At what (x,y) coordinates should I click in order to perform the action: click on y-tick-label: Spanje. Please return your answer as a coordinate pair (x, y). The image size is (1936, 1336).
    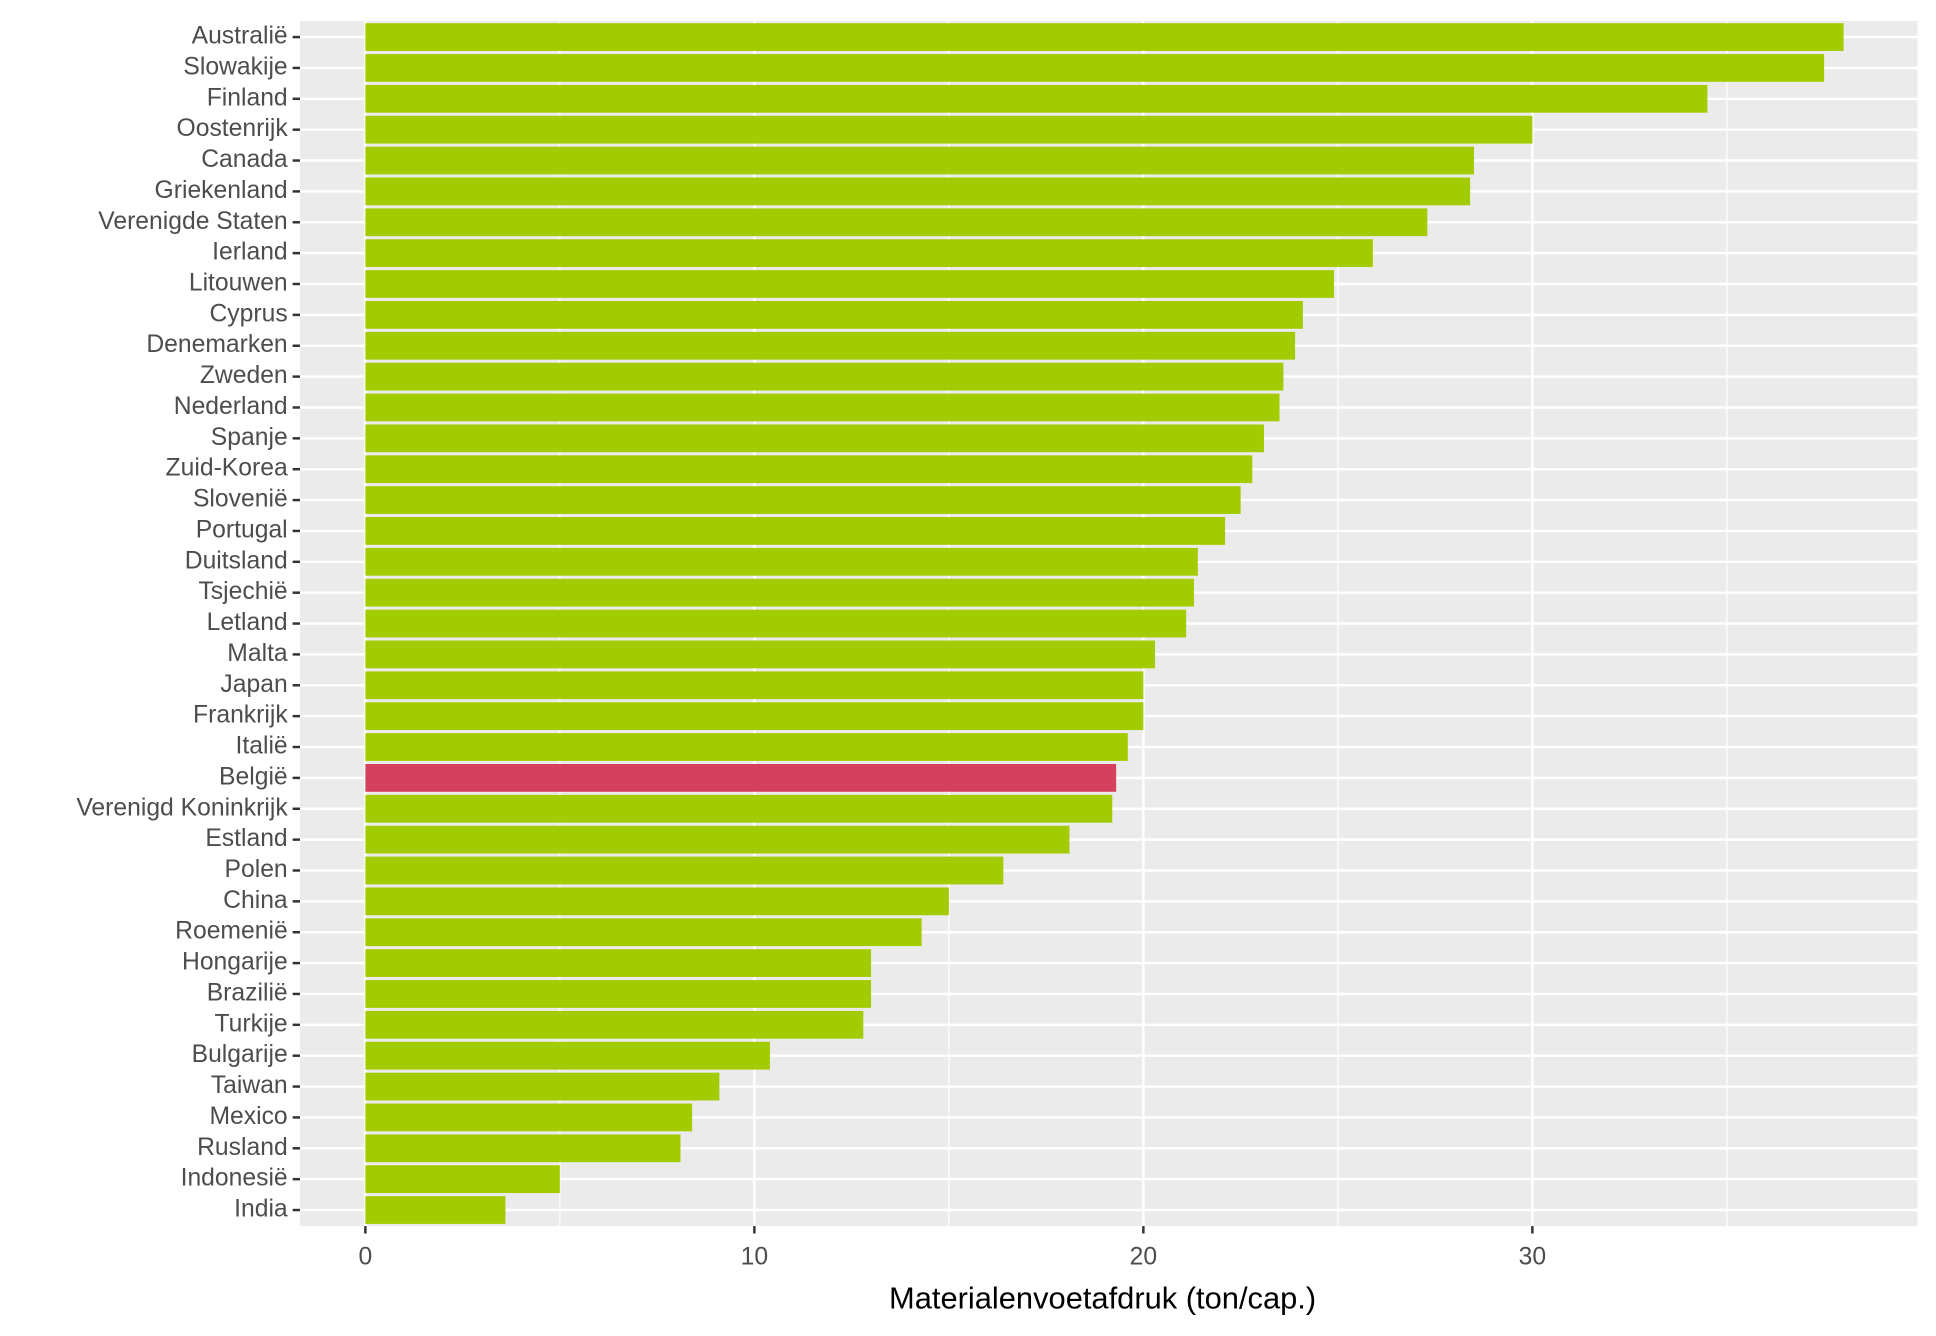
    Looking at the image, I should click on (249, 437).